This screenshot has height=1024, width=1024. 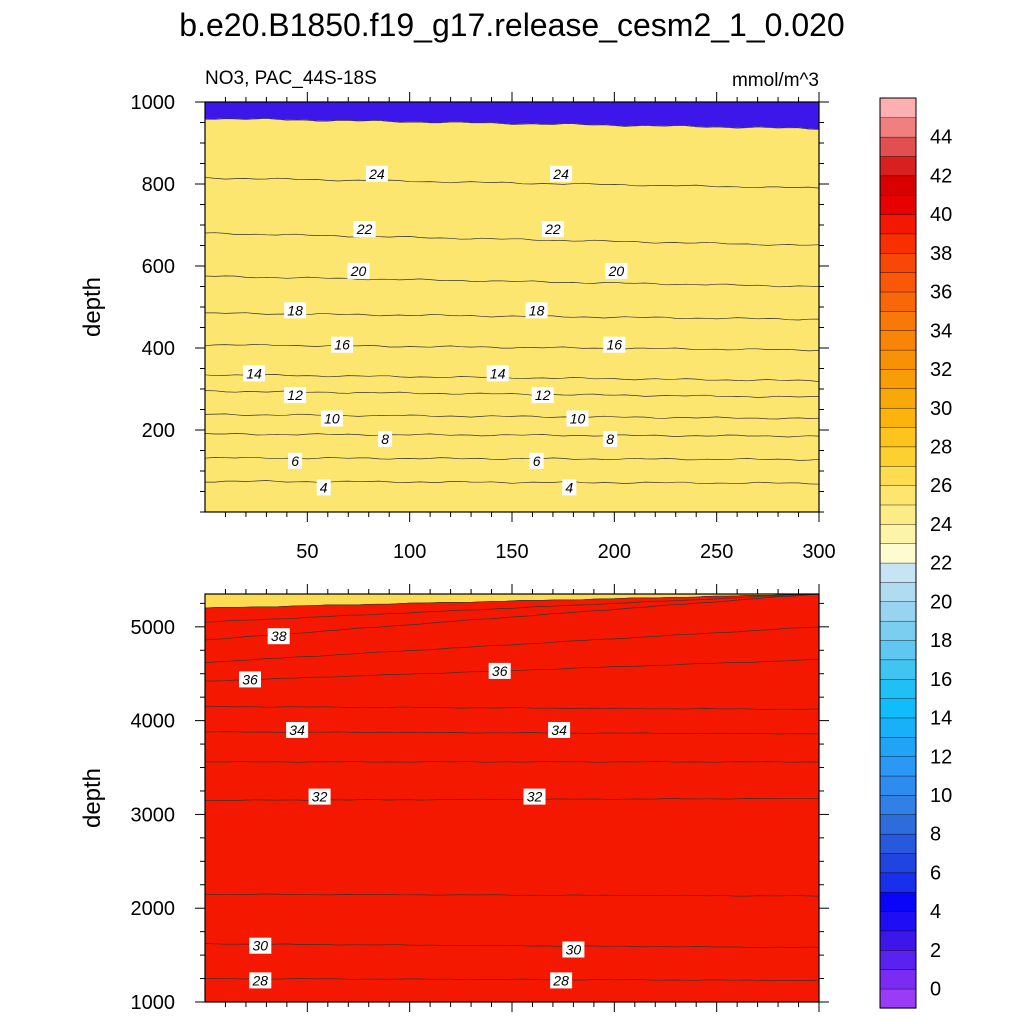 I want to click on colorbar-tick-label: 2, so click(x=935, y=951).